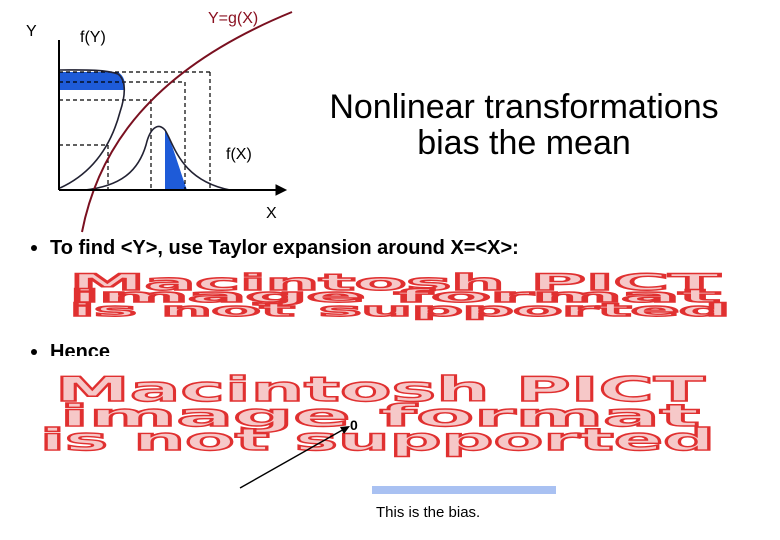 Image resolution: width=780 pixels, height=540 pixels. I want to click on f-y-shade, so click(92, 81).